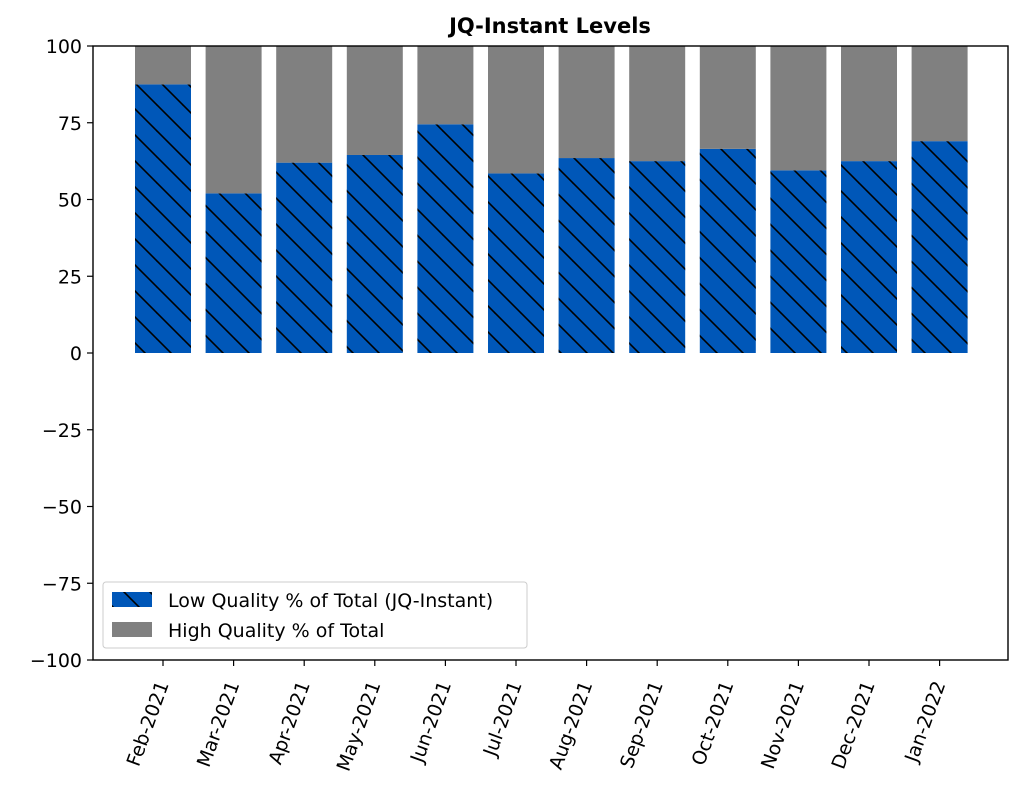 The width and height of the screenshot is (1024, 798). What do you see at coordinates (727, 97) in the screenshot?
I see `bar-high-quality-Oct-2021` at bounding box center [727, 97].